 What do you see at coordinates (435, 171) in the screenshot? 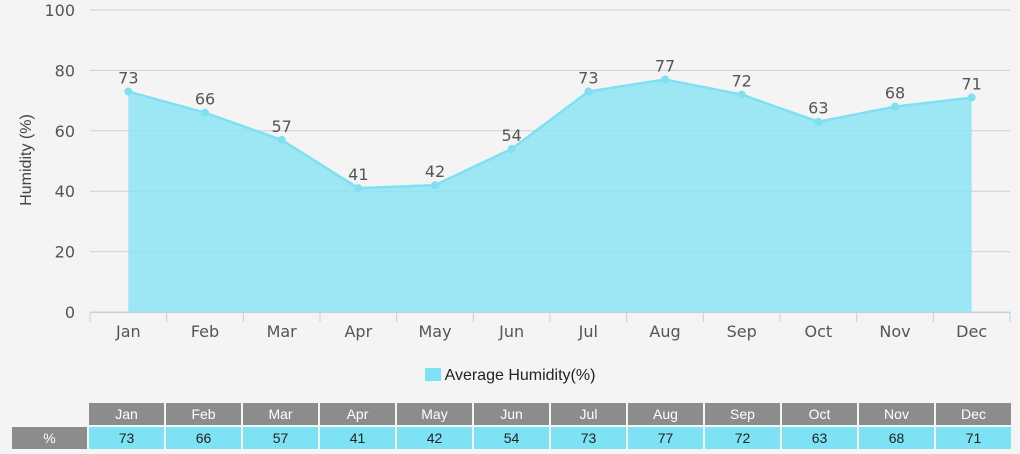
I see `data-label: 42` at bounding box center [435, 171].